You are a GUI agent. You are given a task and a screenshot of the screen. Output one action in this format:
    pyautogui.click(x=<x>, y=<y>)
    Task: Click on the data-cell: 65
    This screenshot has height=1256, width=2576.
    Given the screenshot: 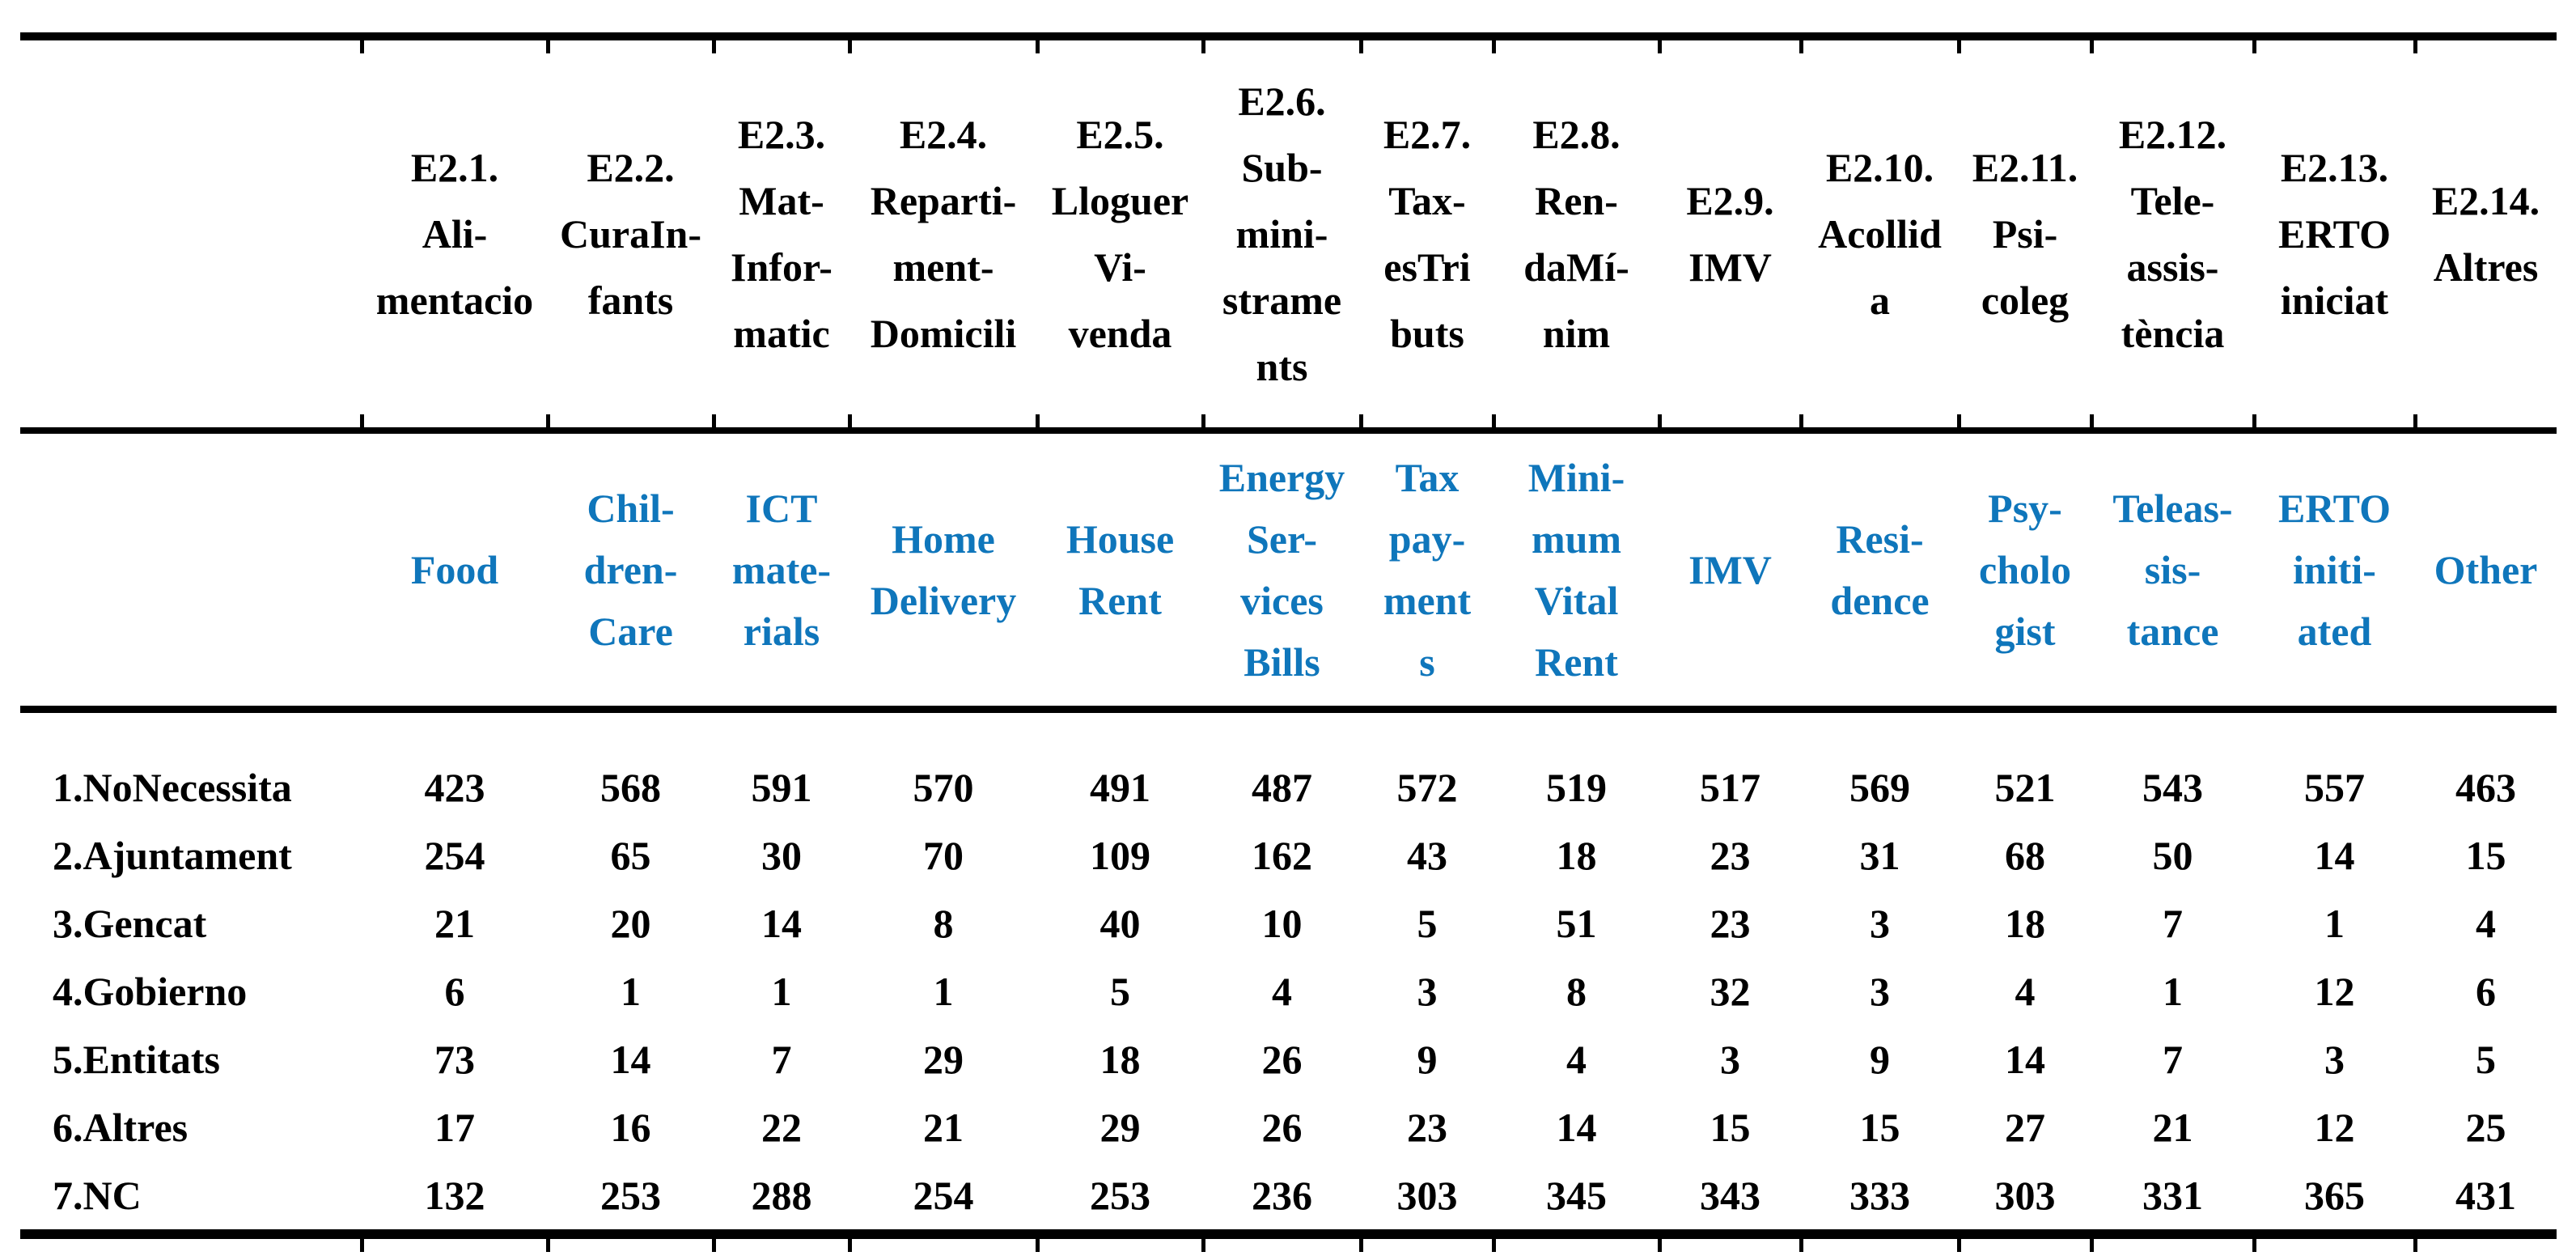 What is the action you would take?
    pyautogui.click(x=630, y=855)
    